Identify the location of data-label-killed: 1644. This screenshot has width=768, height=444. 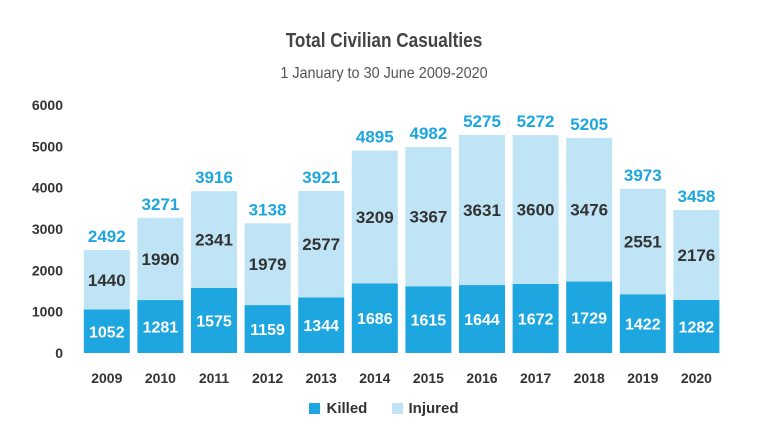
(482, 320).